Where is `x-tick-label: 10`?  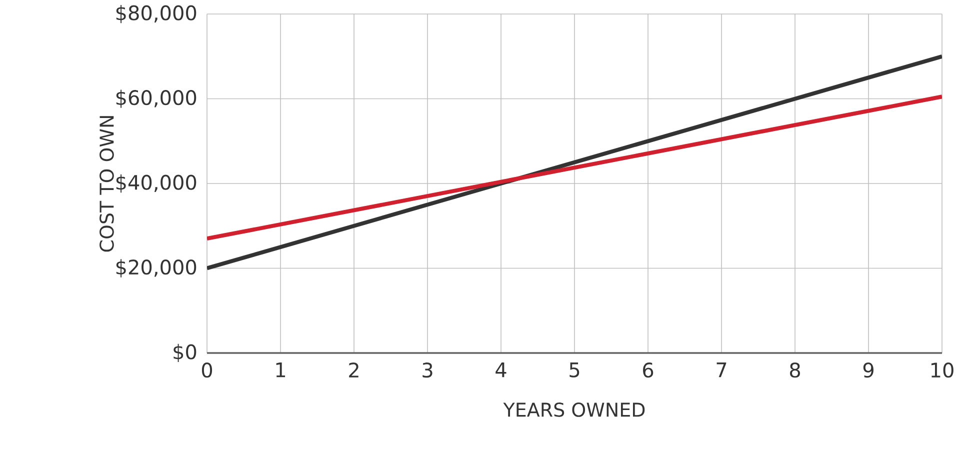
x-tick-label: 10 is located at coordinates (942, 370).